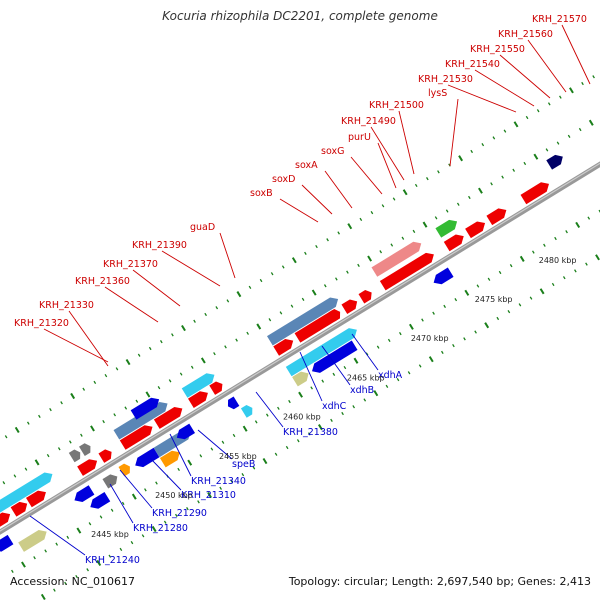 The width and height of the screenshot is (600, 600). I want to click on gene-label-bottom: KRH_21280, so click(160, 528).